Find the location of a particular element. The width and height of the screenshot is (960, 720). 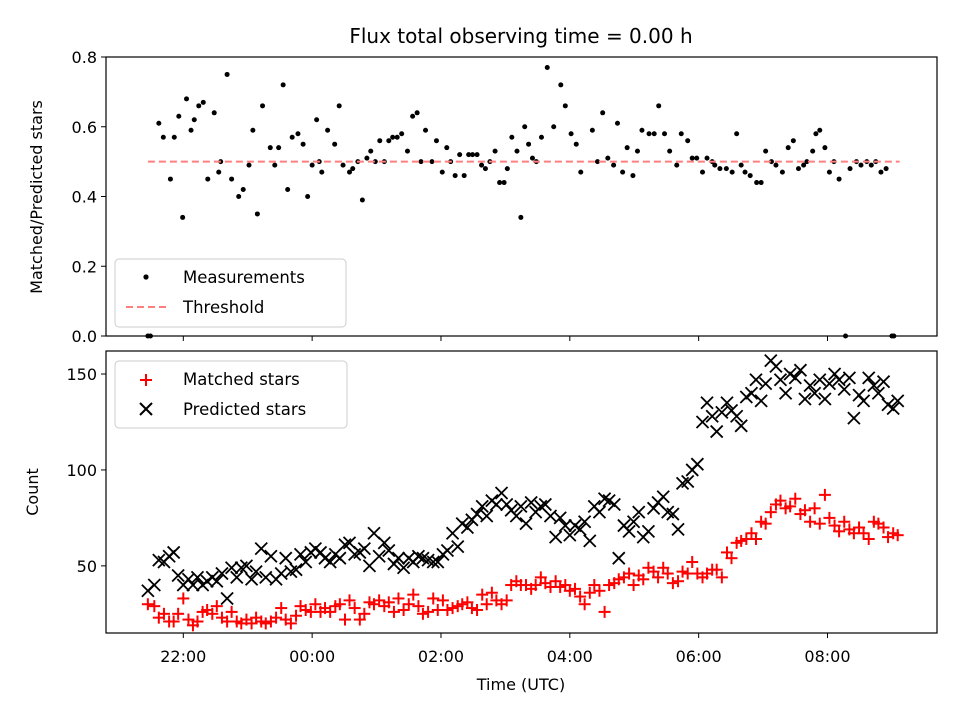

top-legend: Measurements Threshold is located at coordinates (230, 293).